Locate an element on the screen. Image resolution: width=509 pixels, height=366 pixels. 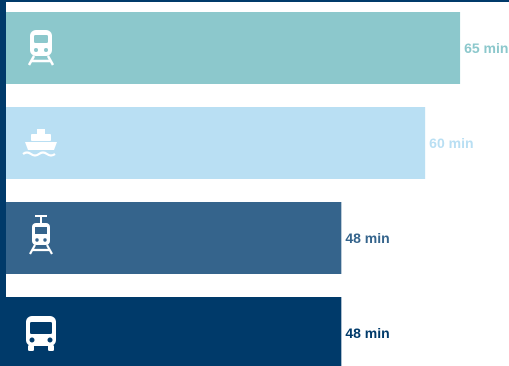
train-icon is located at coordinates (41, 48).